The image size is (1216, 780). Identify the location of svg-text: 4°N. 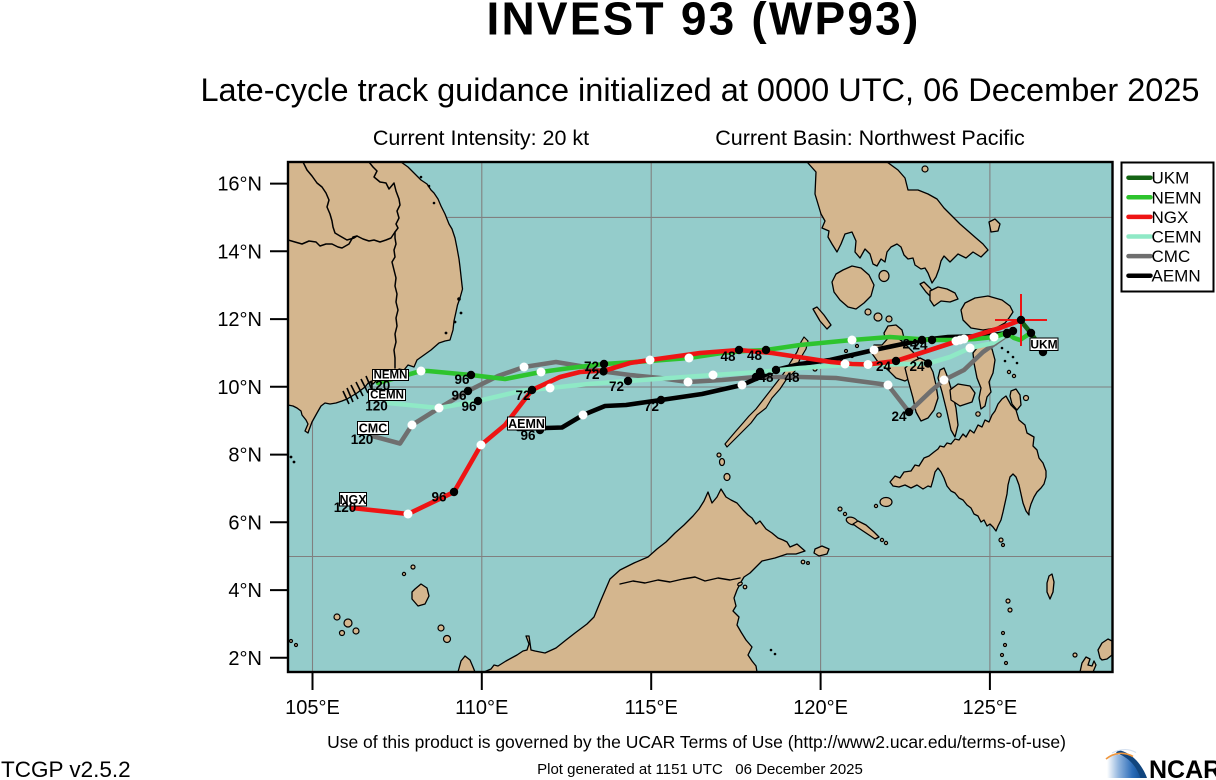
(245, 591).